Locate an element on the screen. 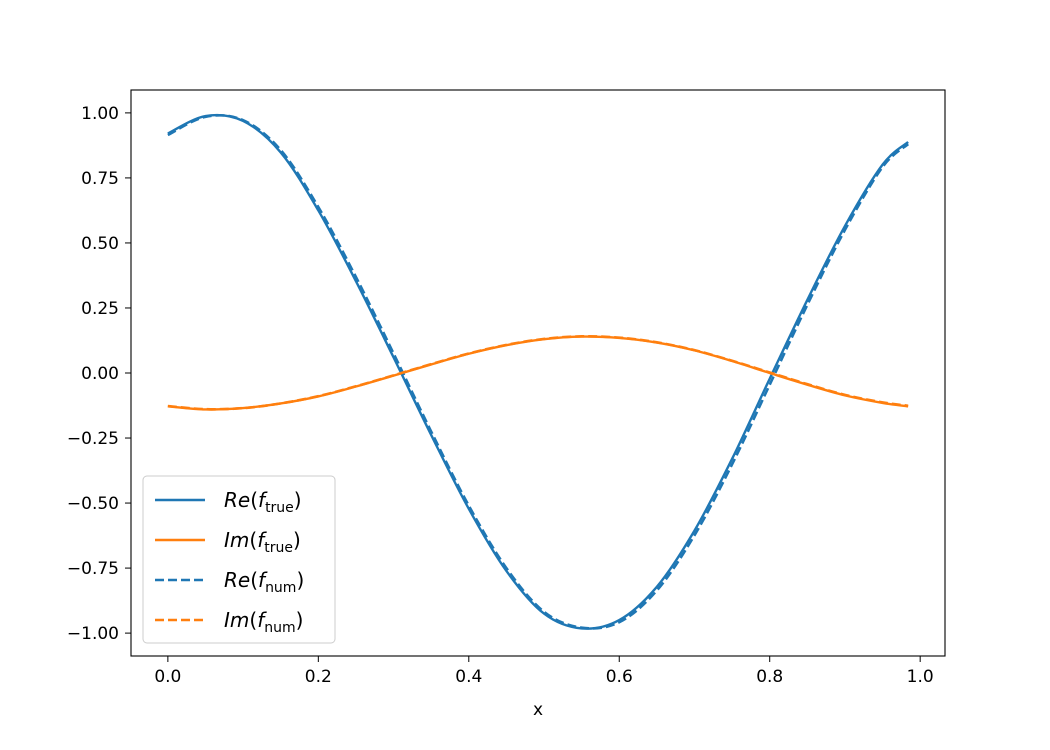  legend-label-2: Im(ftrue) is located at coordinates (262, 542).